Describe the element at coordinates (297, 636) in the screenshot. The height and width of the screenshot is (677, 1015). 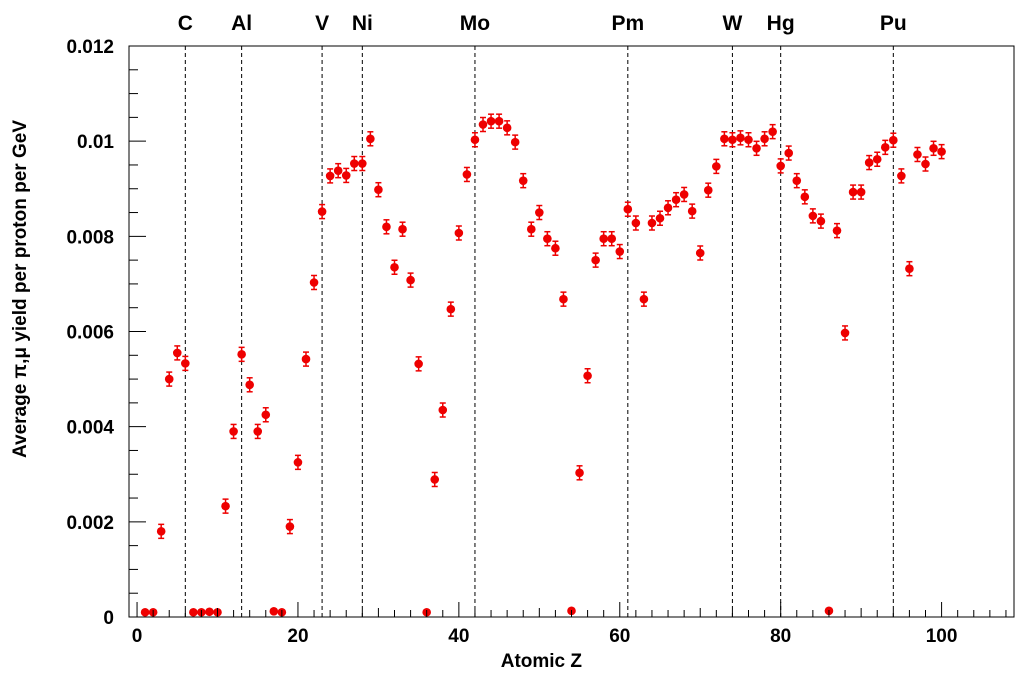
I see `x-tick-label: 20` at that location.